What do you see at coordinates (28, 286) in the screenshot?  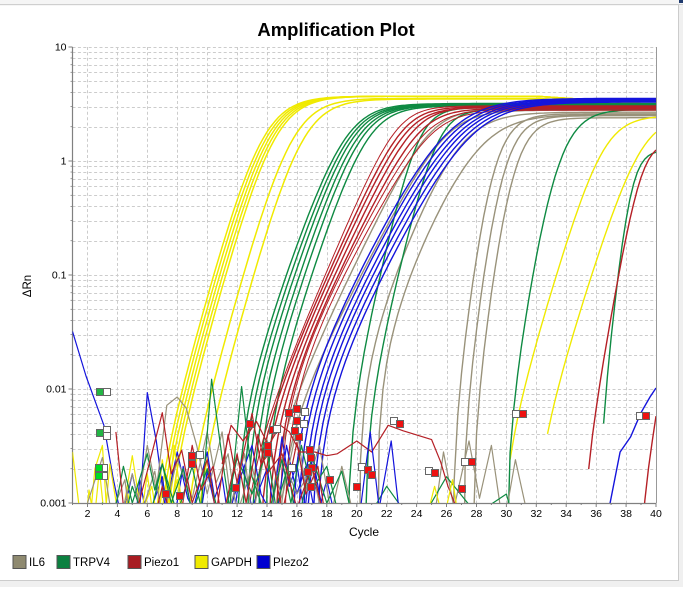 I see `svg-text: ΔRn` at bounding box center [28, 286].